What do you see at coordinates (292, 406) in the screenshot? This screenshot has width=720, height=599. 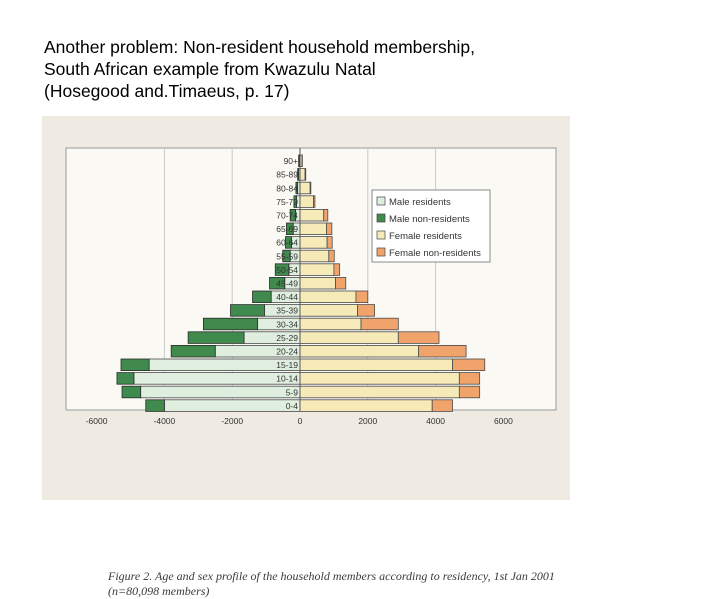 I see `age-group-label: 0-4` at bounding box center [292, 406].